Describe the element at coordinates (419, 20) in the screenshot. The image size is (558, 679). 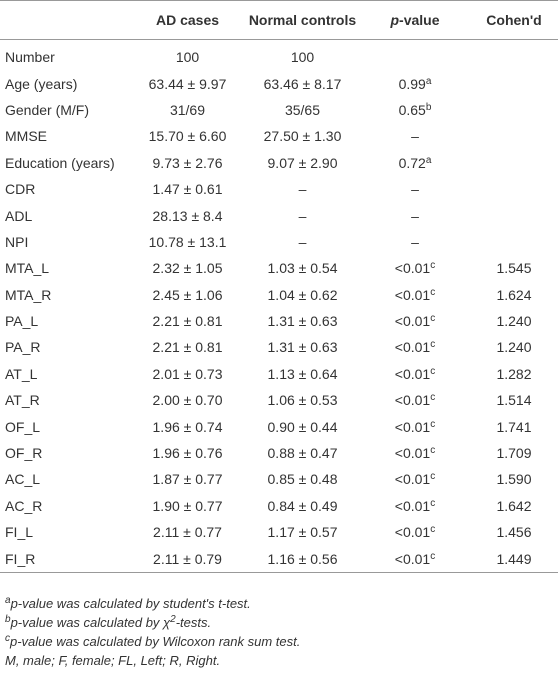
I see `header-text: -value` at that location.